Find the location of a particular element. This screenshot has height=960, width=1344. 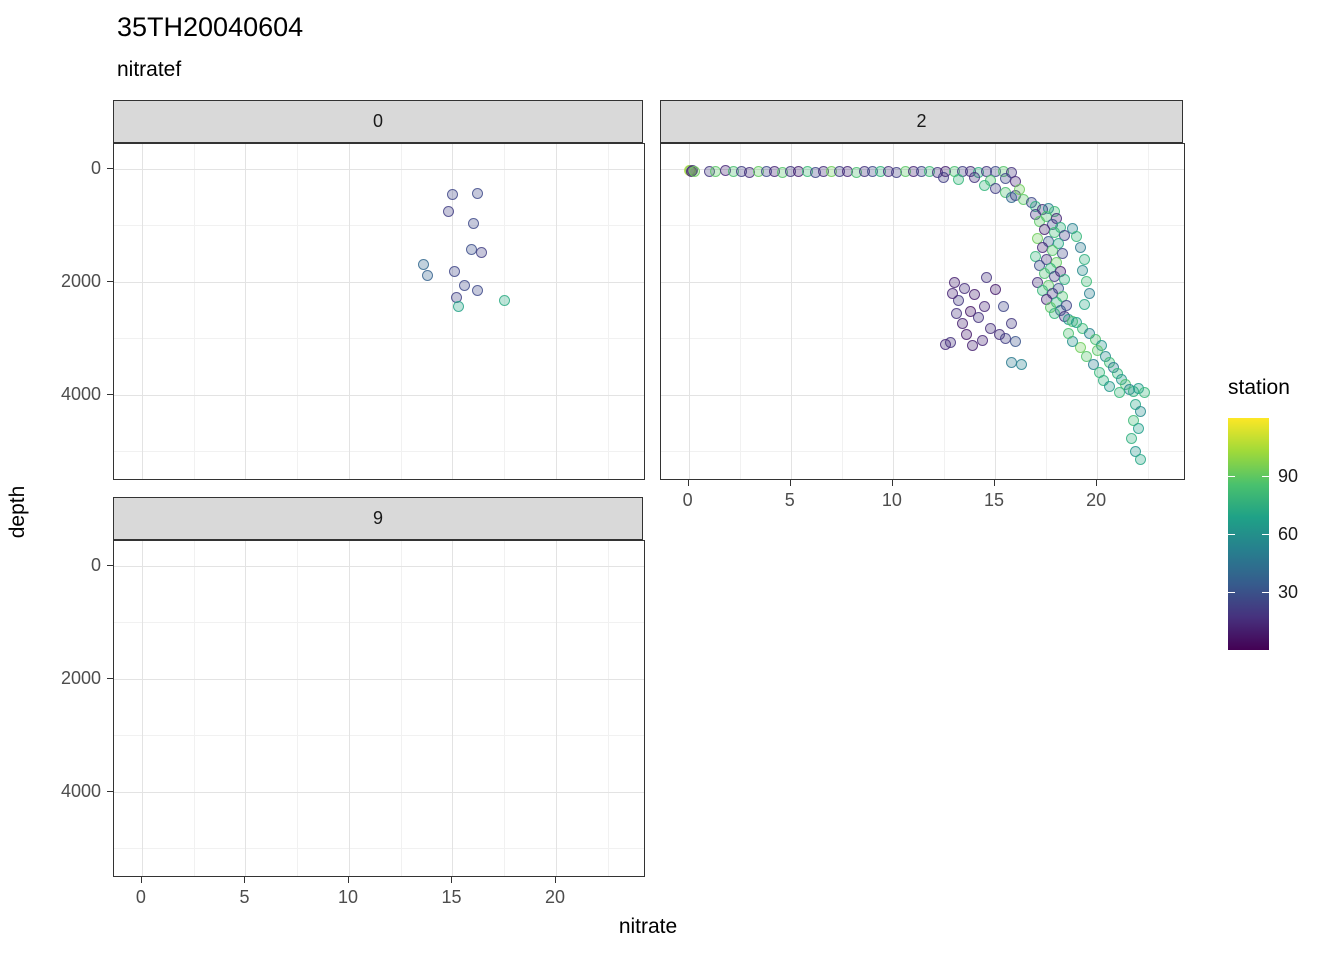

facet-0-label: 0 is located at coordinates (377, 121).